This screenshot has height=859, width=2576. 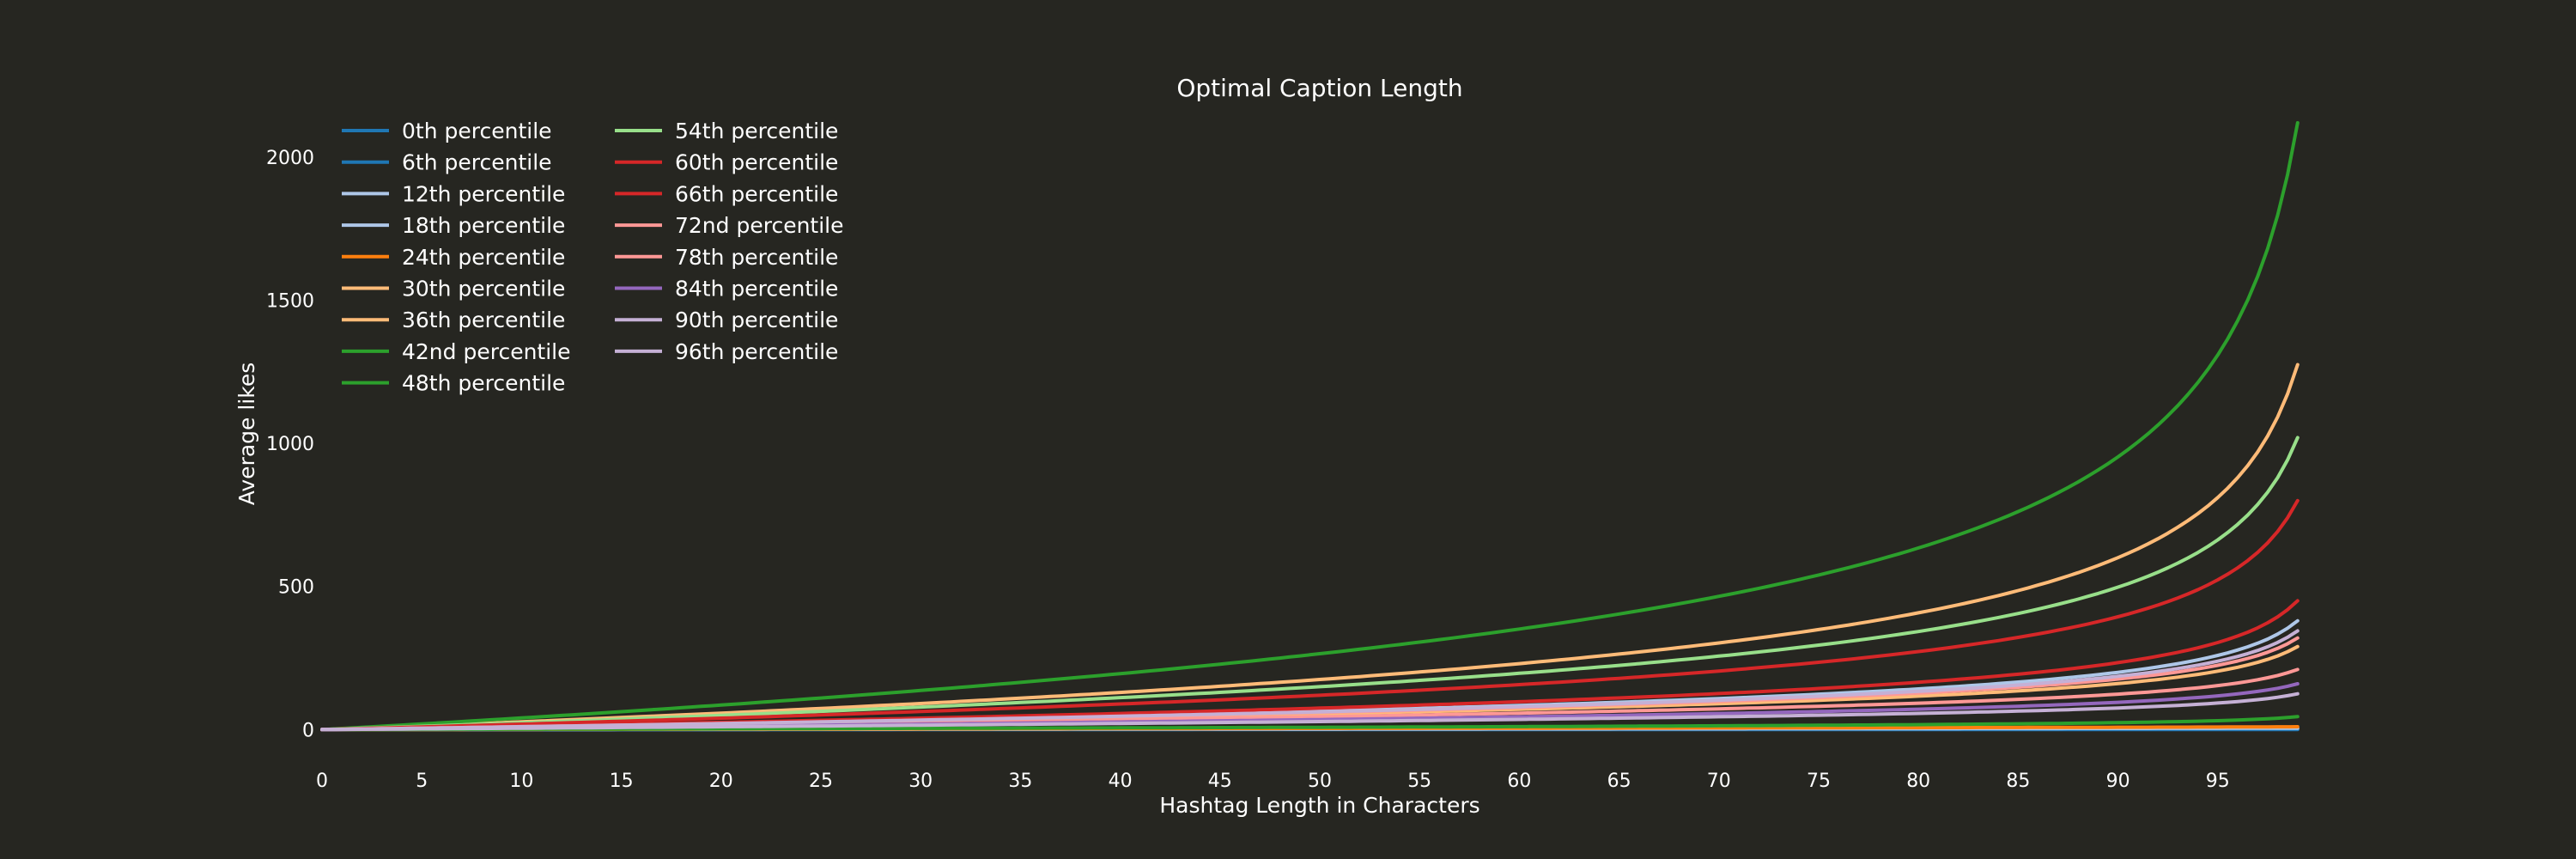 I want to click on legend-label: 6th percentile, so click(x=477, y=163).